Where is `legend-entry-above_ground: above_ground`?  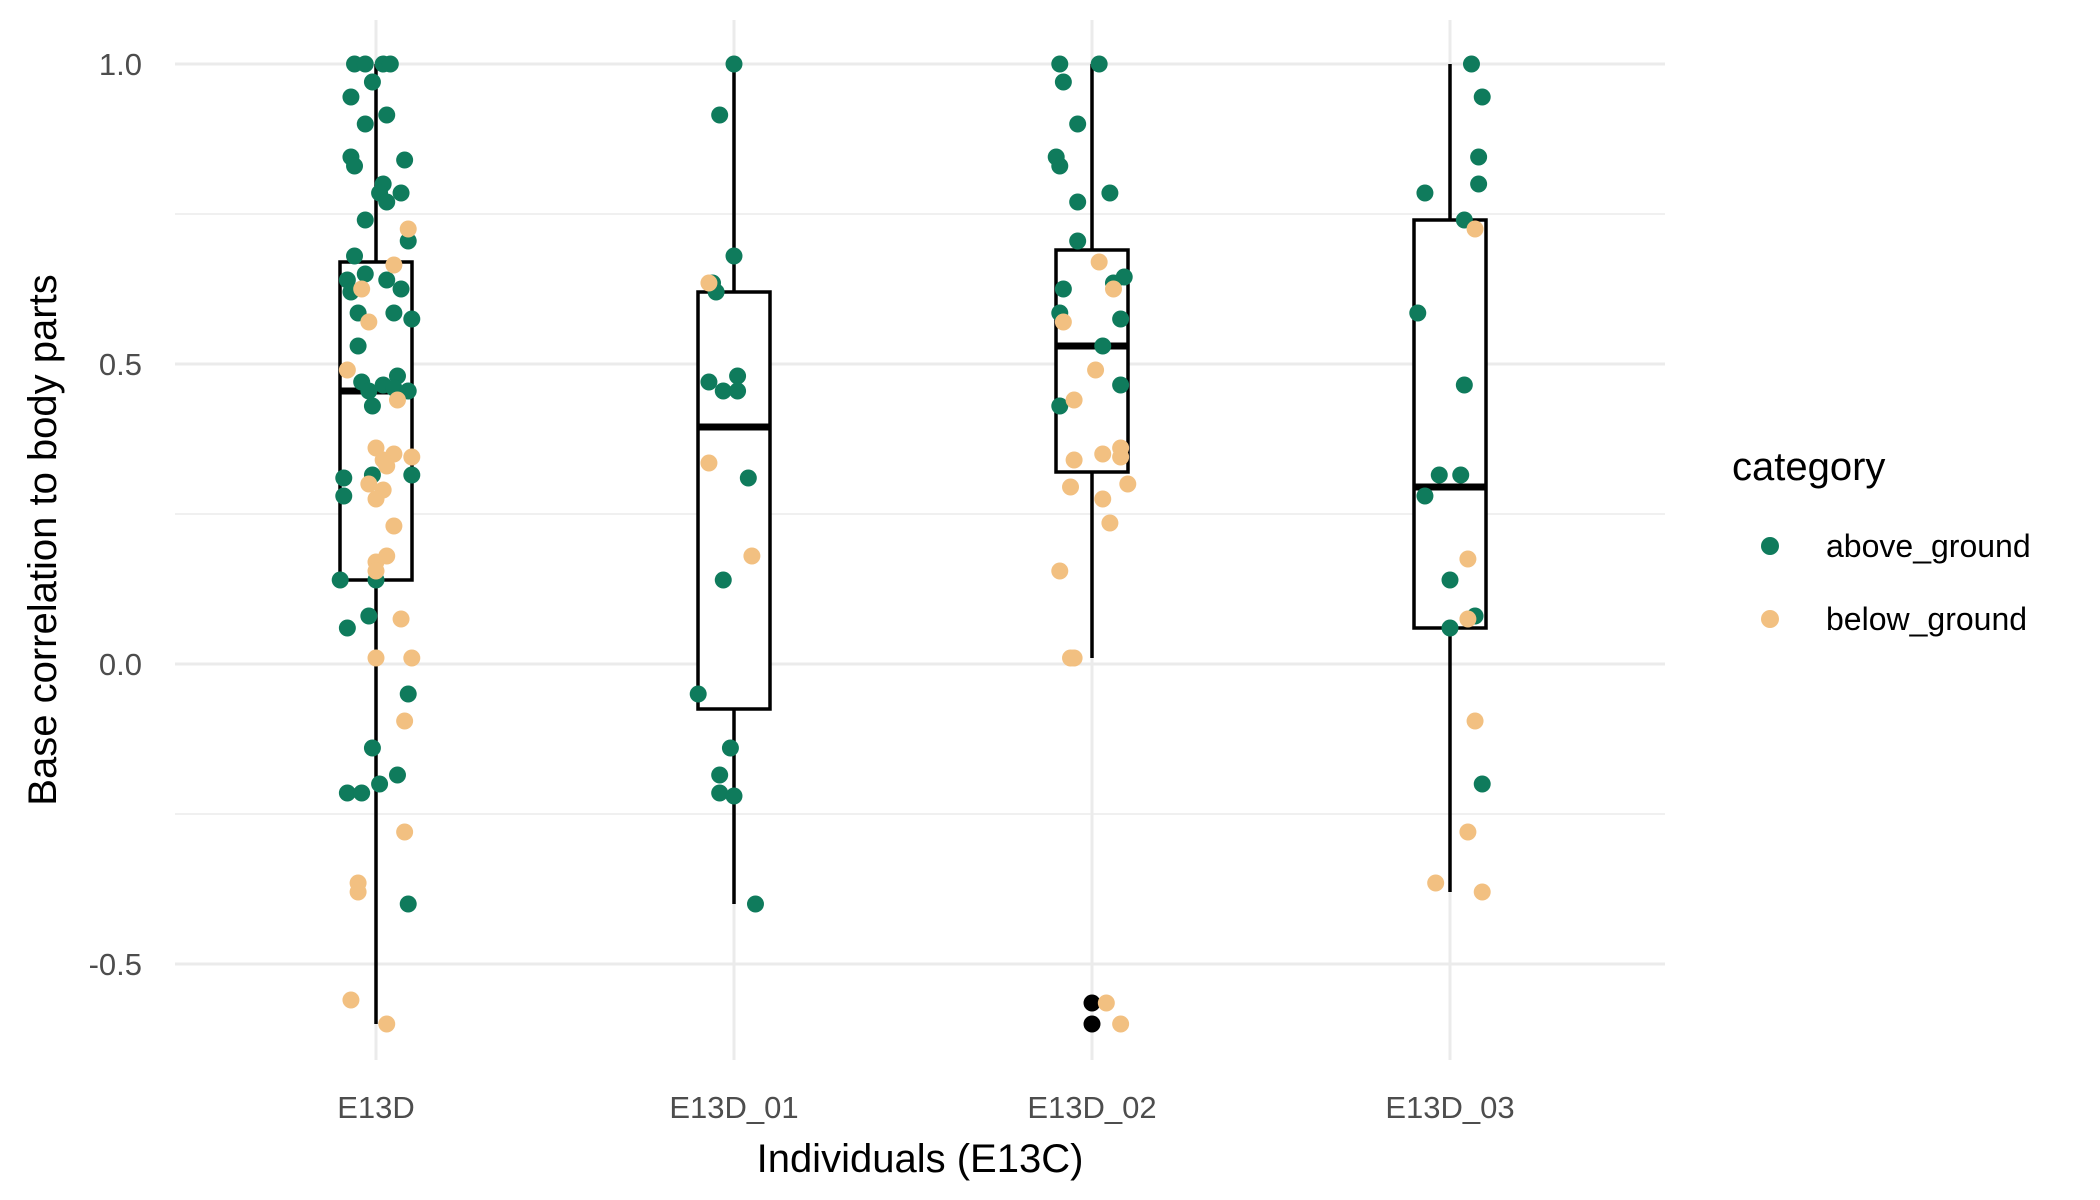
legend-entry-above_ground: above_ground is located at coordinates (1896, 546).